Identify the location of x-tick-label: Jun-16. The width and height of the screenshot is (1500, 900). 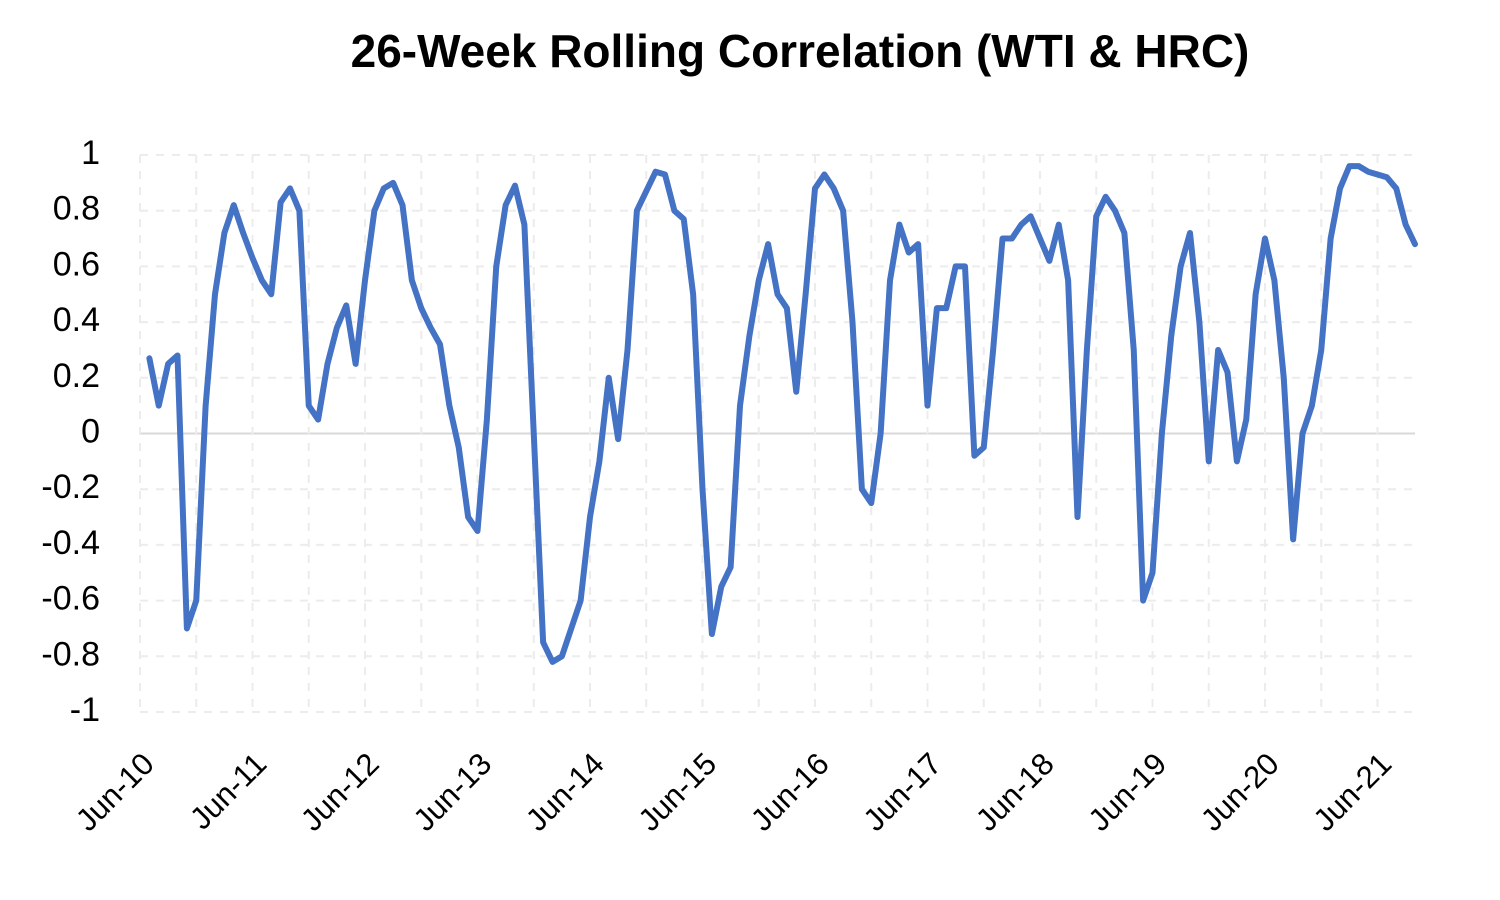
(790, 792).